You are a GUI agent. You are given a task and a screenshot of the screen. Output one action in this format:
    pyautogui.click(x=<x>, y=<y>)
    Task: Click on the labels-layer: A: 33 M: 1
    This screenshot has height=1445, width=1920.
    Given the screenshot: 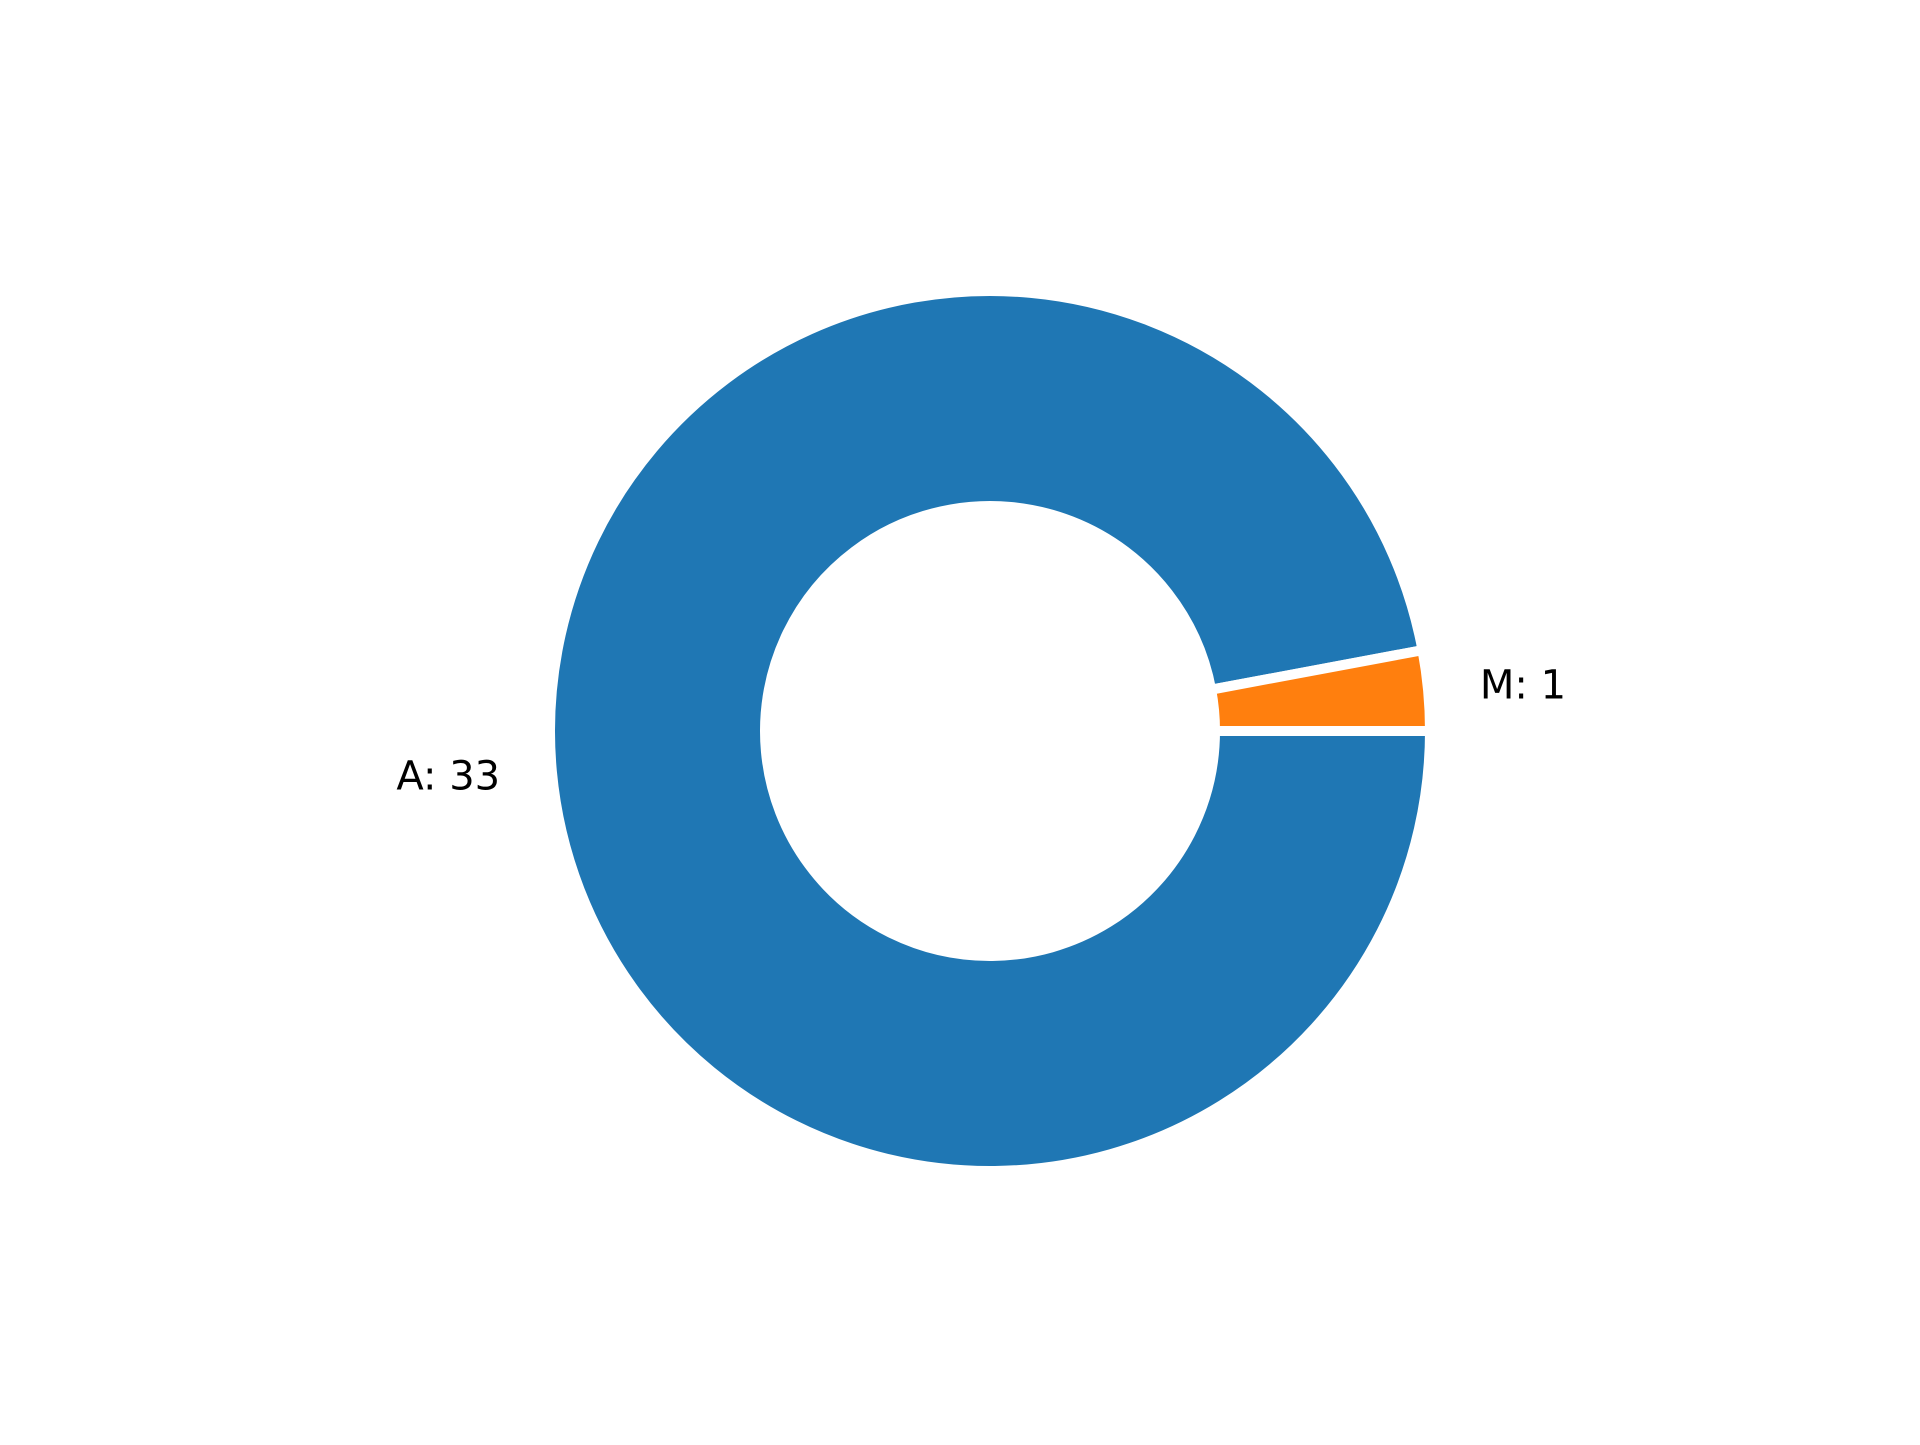 What is the action you would take?
    pyautogui.click(x=981, y=731)
    